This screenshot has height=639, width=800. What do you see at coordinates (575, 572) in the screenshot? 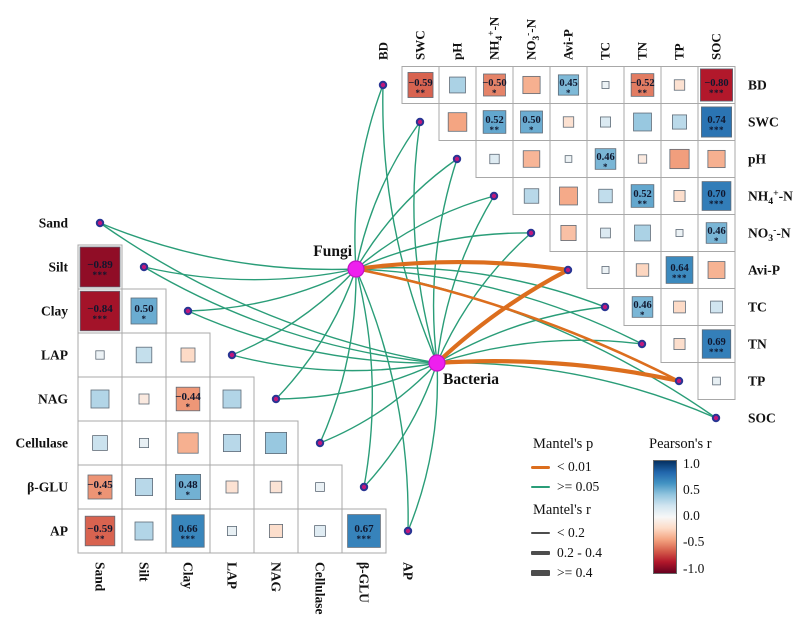
I see `legend-item-label: >= 0.4` at bounding box center [575, 572].